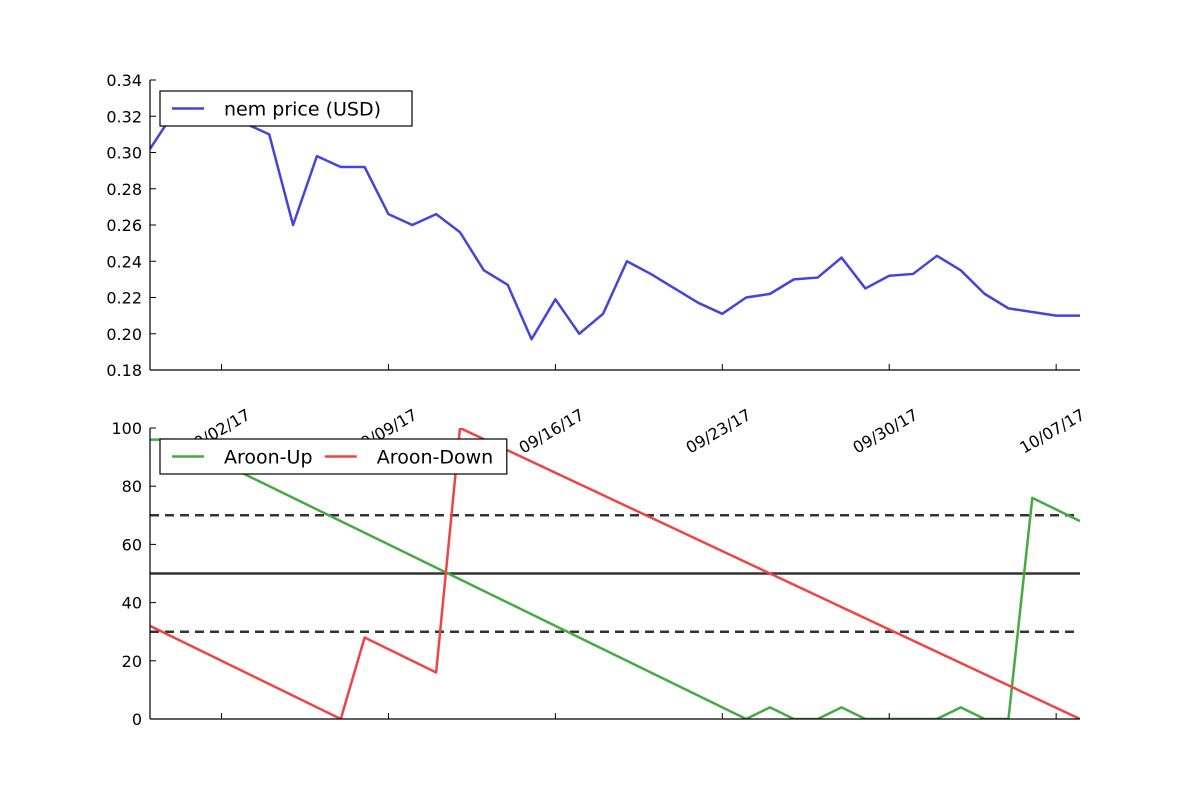 Image resolution: width=1200 pixels, height=800 pixels. Describe the element at coordinates (552, 431) in the screenshot. I see `x-tick-label: 09/16/17` at that location.